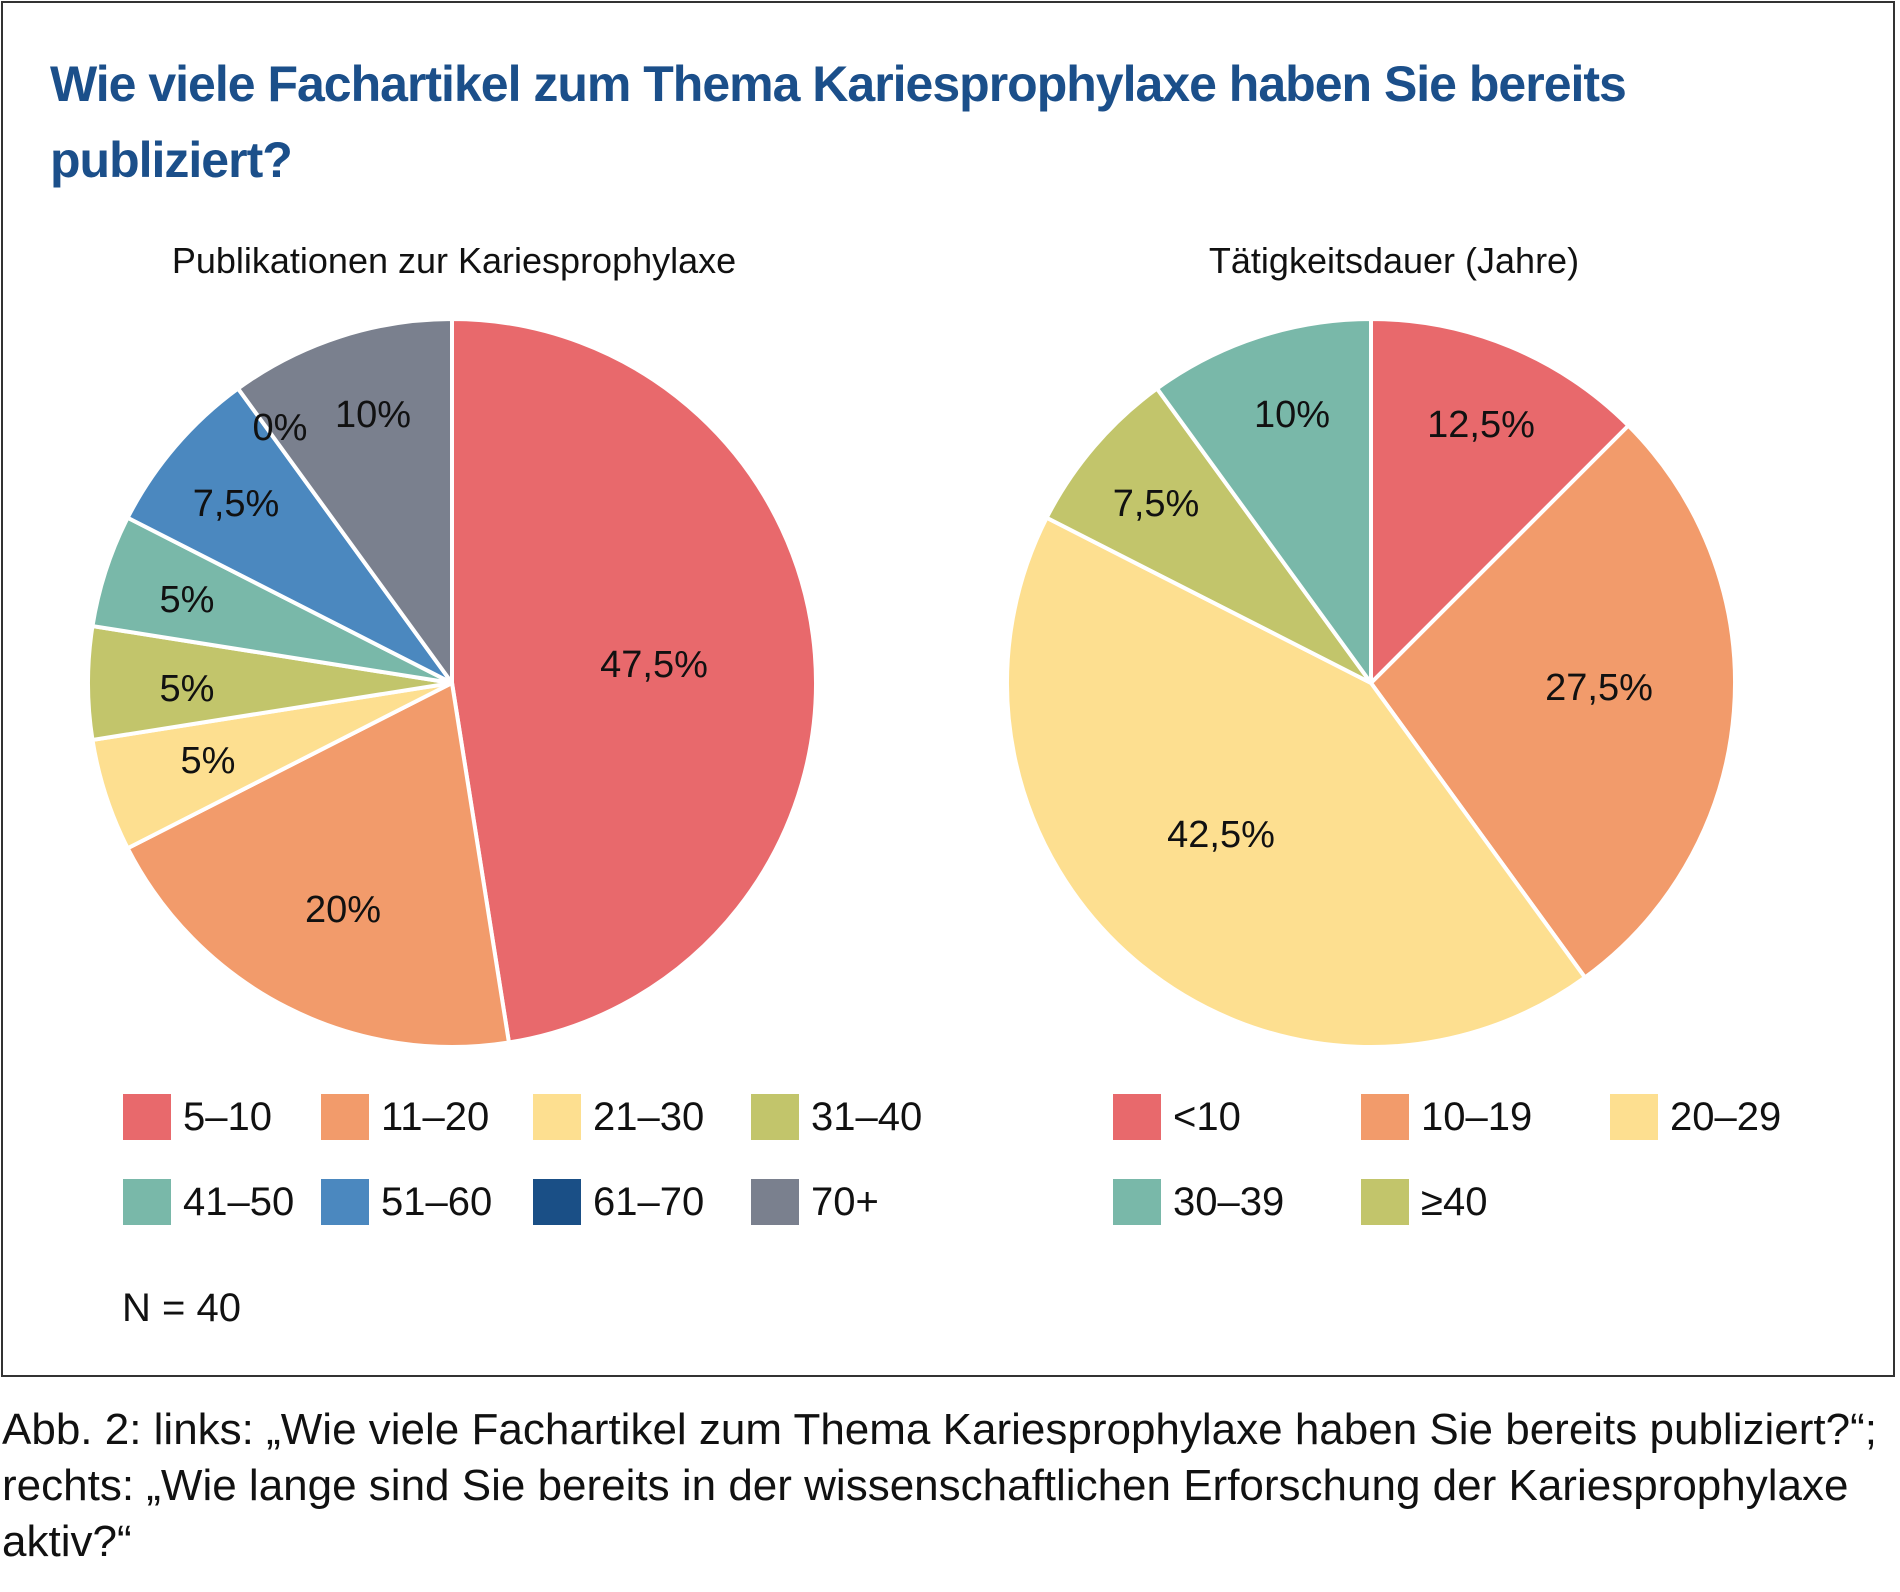  What do you see at coordinates (654, 665) in the screenshot?
I see `slice-value-label: 47,5%` at bounding box center [654, 665].